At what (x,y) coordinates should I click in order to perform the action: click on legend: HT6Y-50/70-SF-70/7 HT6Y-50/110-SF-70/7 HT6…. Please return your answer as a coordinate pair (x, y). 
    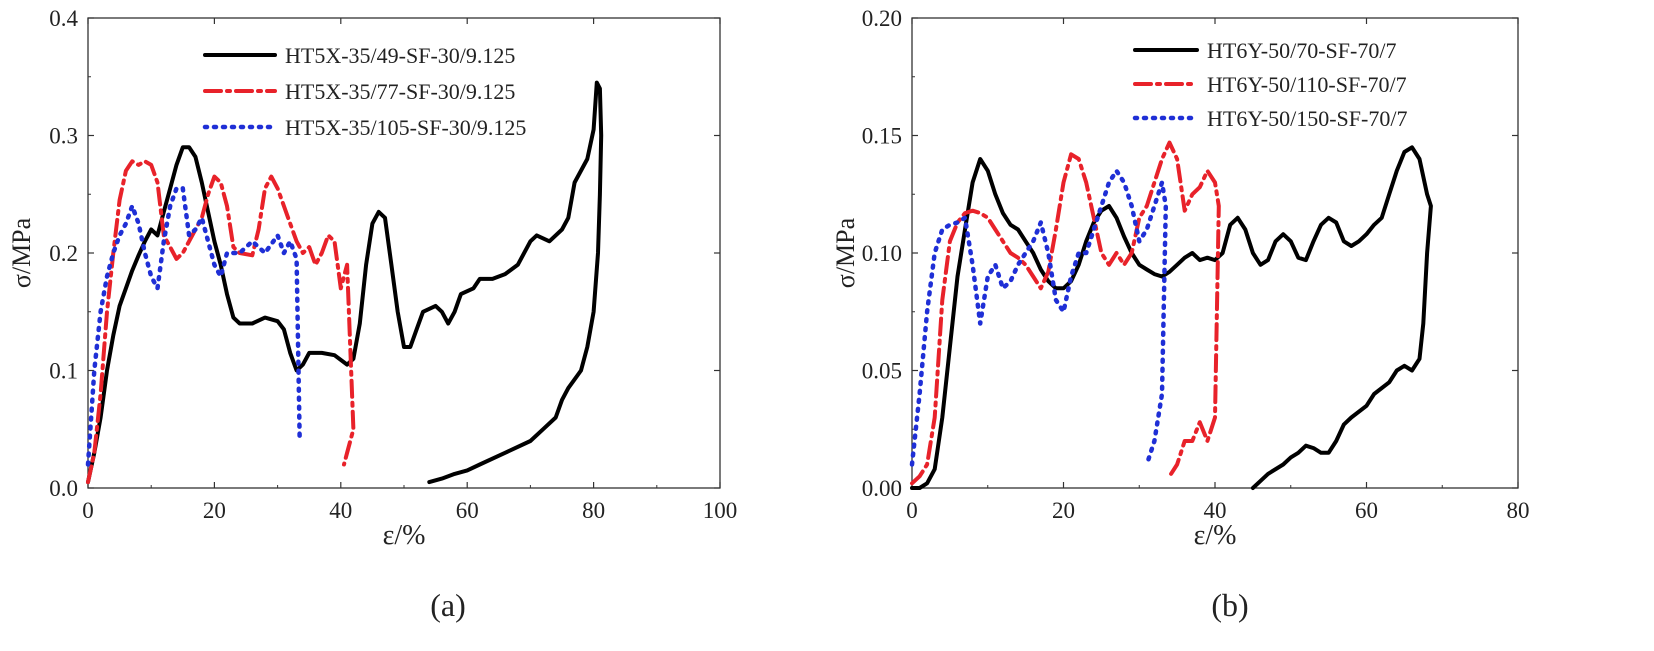
    Looking at the image, I should click on (1269, 84).